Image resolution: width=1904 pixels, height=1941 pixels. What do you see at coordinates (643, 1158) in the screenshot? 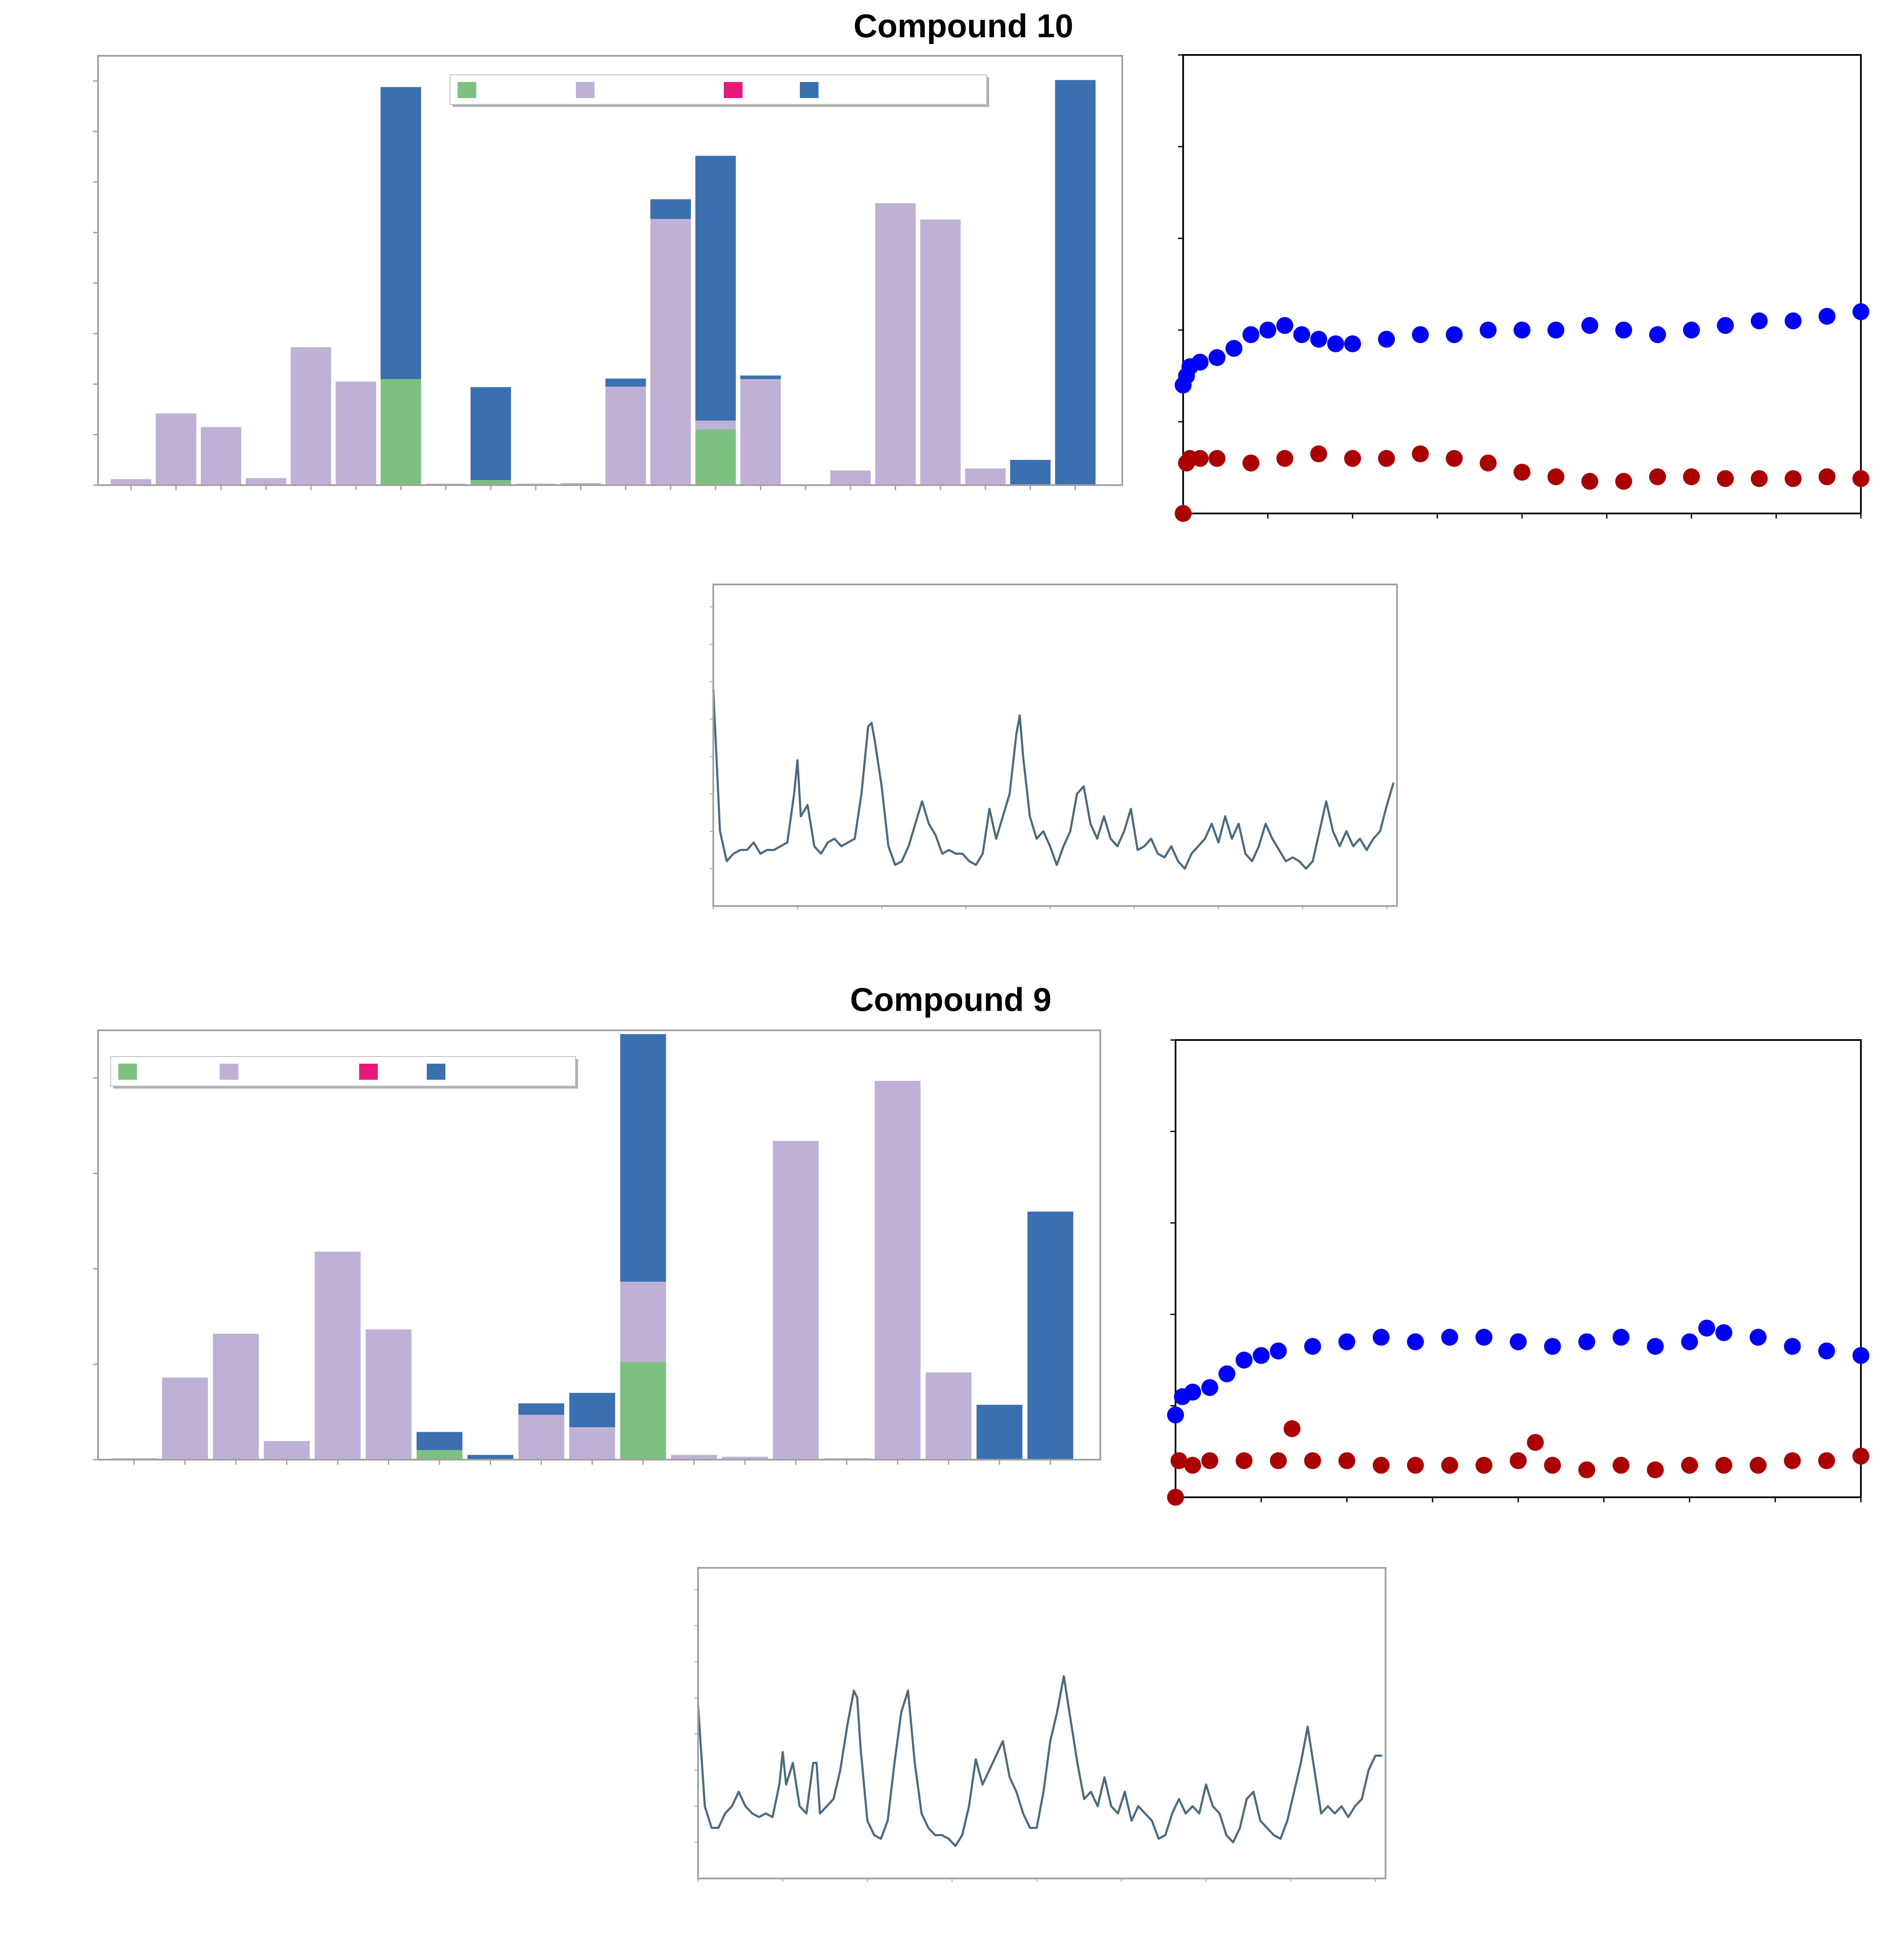
I see `bar-arg-209-water-bridges` at bounding box center [643, 1158].